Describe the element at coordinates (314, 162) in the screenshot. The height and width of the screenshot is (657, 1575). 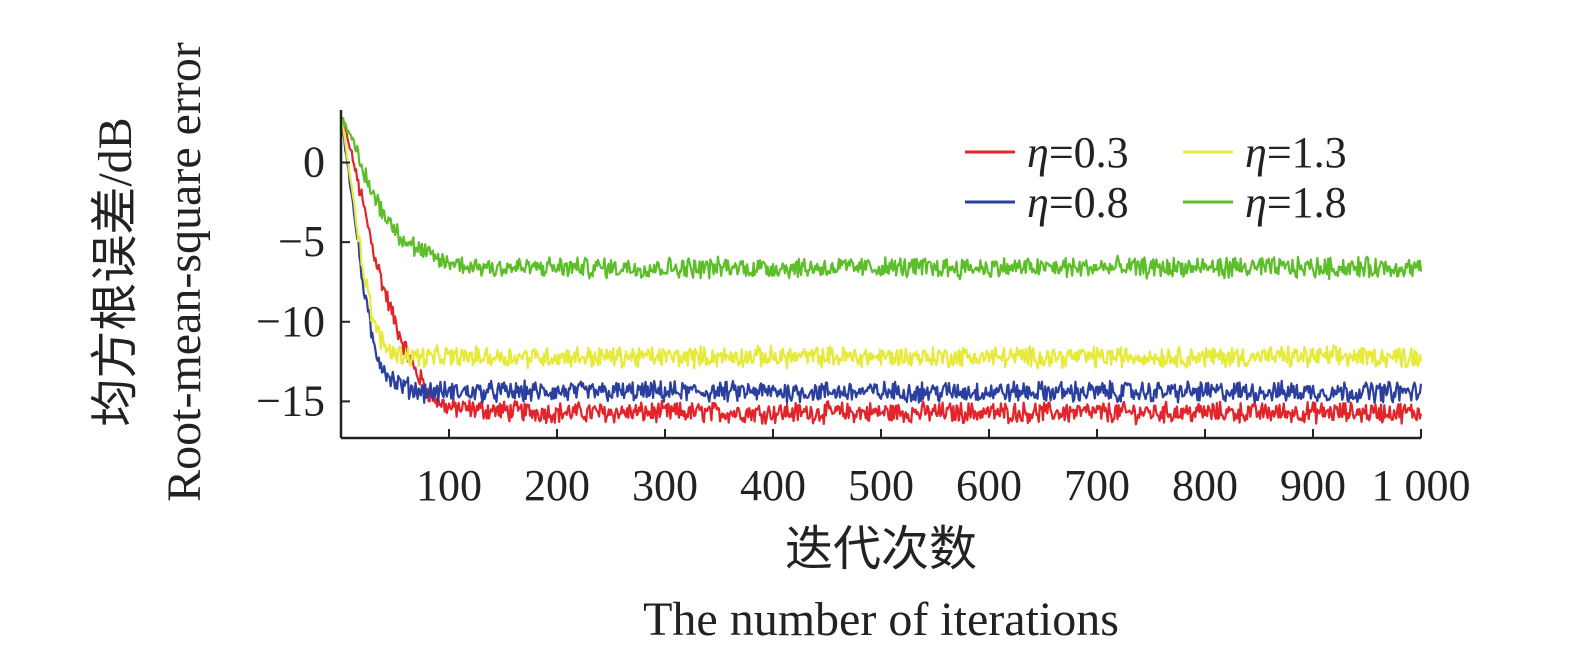
I see `y-tick-label: 0` at that location.